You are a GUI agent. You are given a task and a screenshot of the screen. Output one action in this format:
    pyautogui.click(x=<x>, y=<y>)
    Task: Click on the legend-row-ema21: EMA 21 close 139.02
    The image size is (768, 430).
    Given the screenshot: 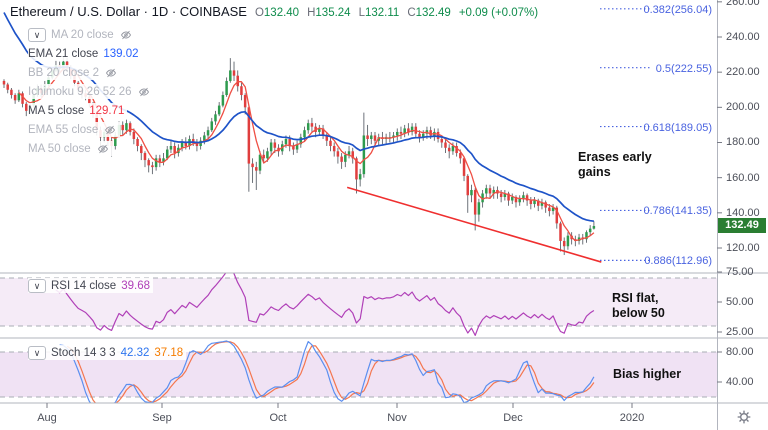 What is the action you would take?
    pyautogui.click(x=85, y=53)
    